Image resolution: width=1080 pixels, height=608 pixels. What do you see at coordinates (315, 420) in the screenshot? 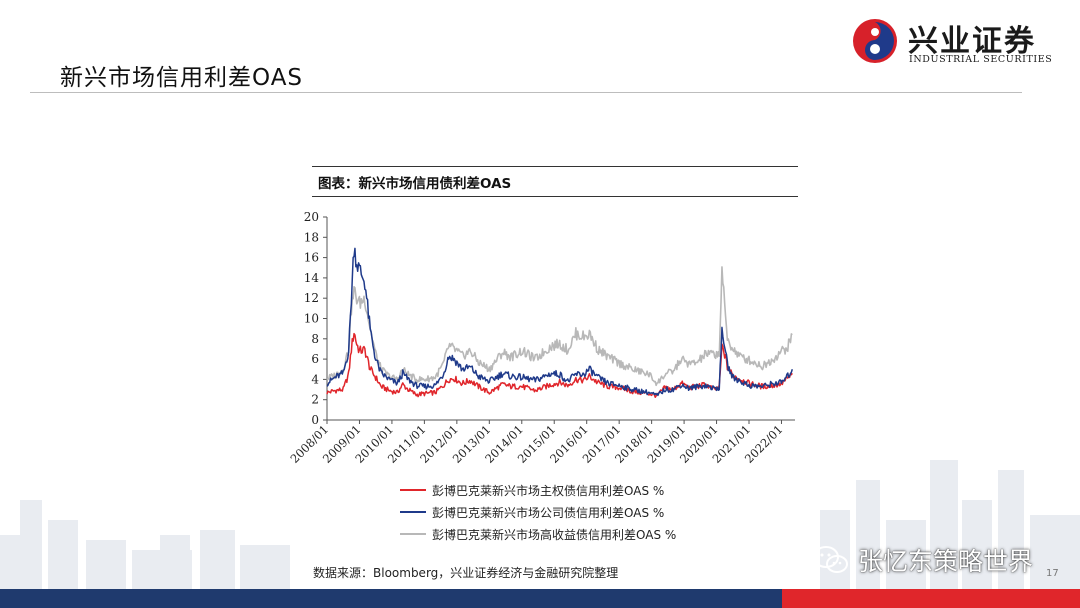
I see `y-tick-label: 0` at bounding box center [315, 420].